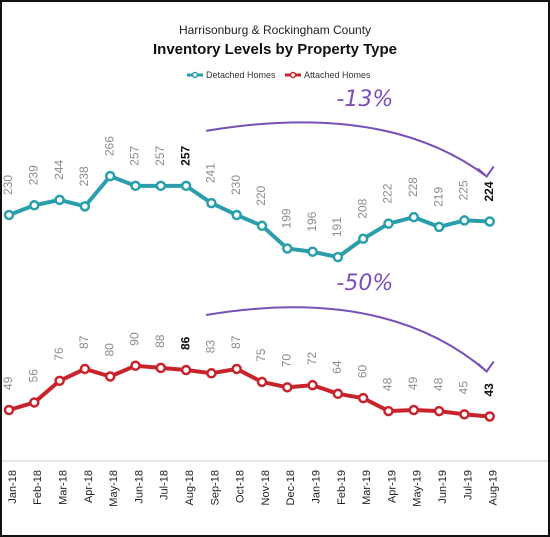 The height and width of the screenshot is (537, 550). What do you see at coordinates (438, 197) in the screenshot?
I see `data-label-detached-homes-jun-19: 219` at bounding box center [438, 197].